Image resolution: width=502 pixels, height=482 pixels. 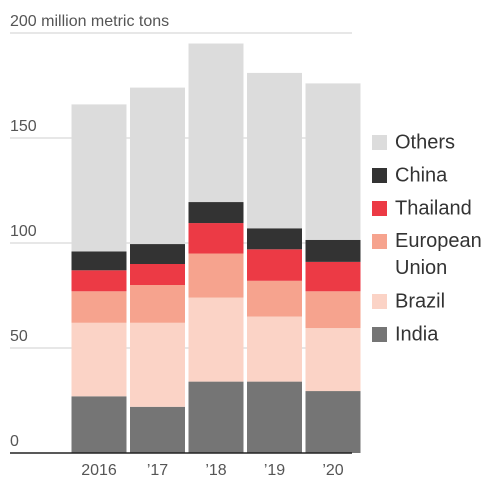 What do you see at coordinates (89, 21) in the screenshot?
I see `y-tick-label: 200 million metric tons` at bounding box center [89, 21].